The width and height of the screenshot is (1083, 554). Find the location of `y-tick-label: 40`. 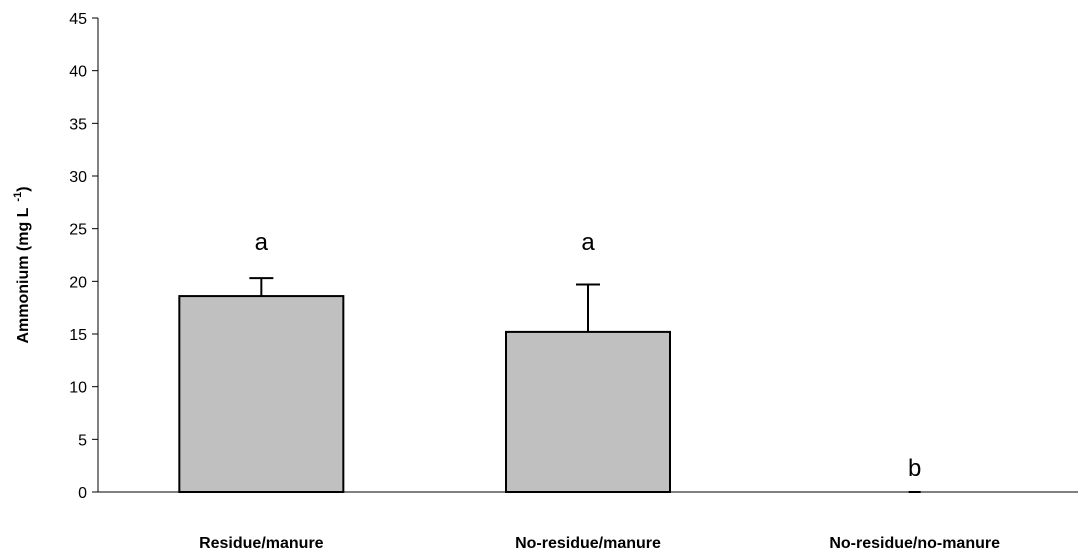

y-tick-label: 40 is located at coordinates (78, 72).